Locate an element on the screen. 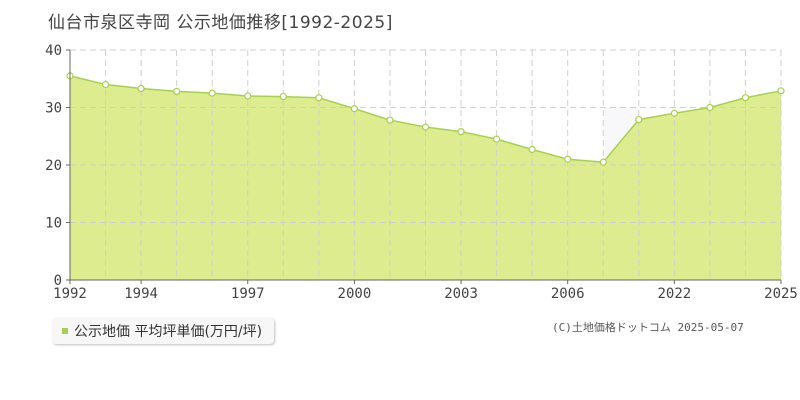  x-tick-label: 2006 is located at coordinates (568, 293).